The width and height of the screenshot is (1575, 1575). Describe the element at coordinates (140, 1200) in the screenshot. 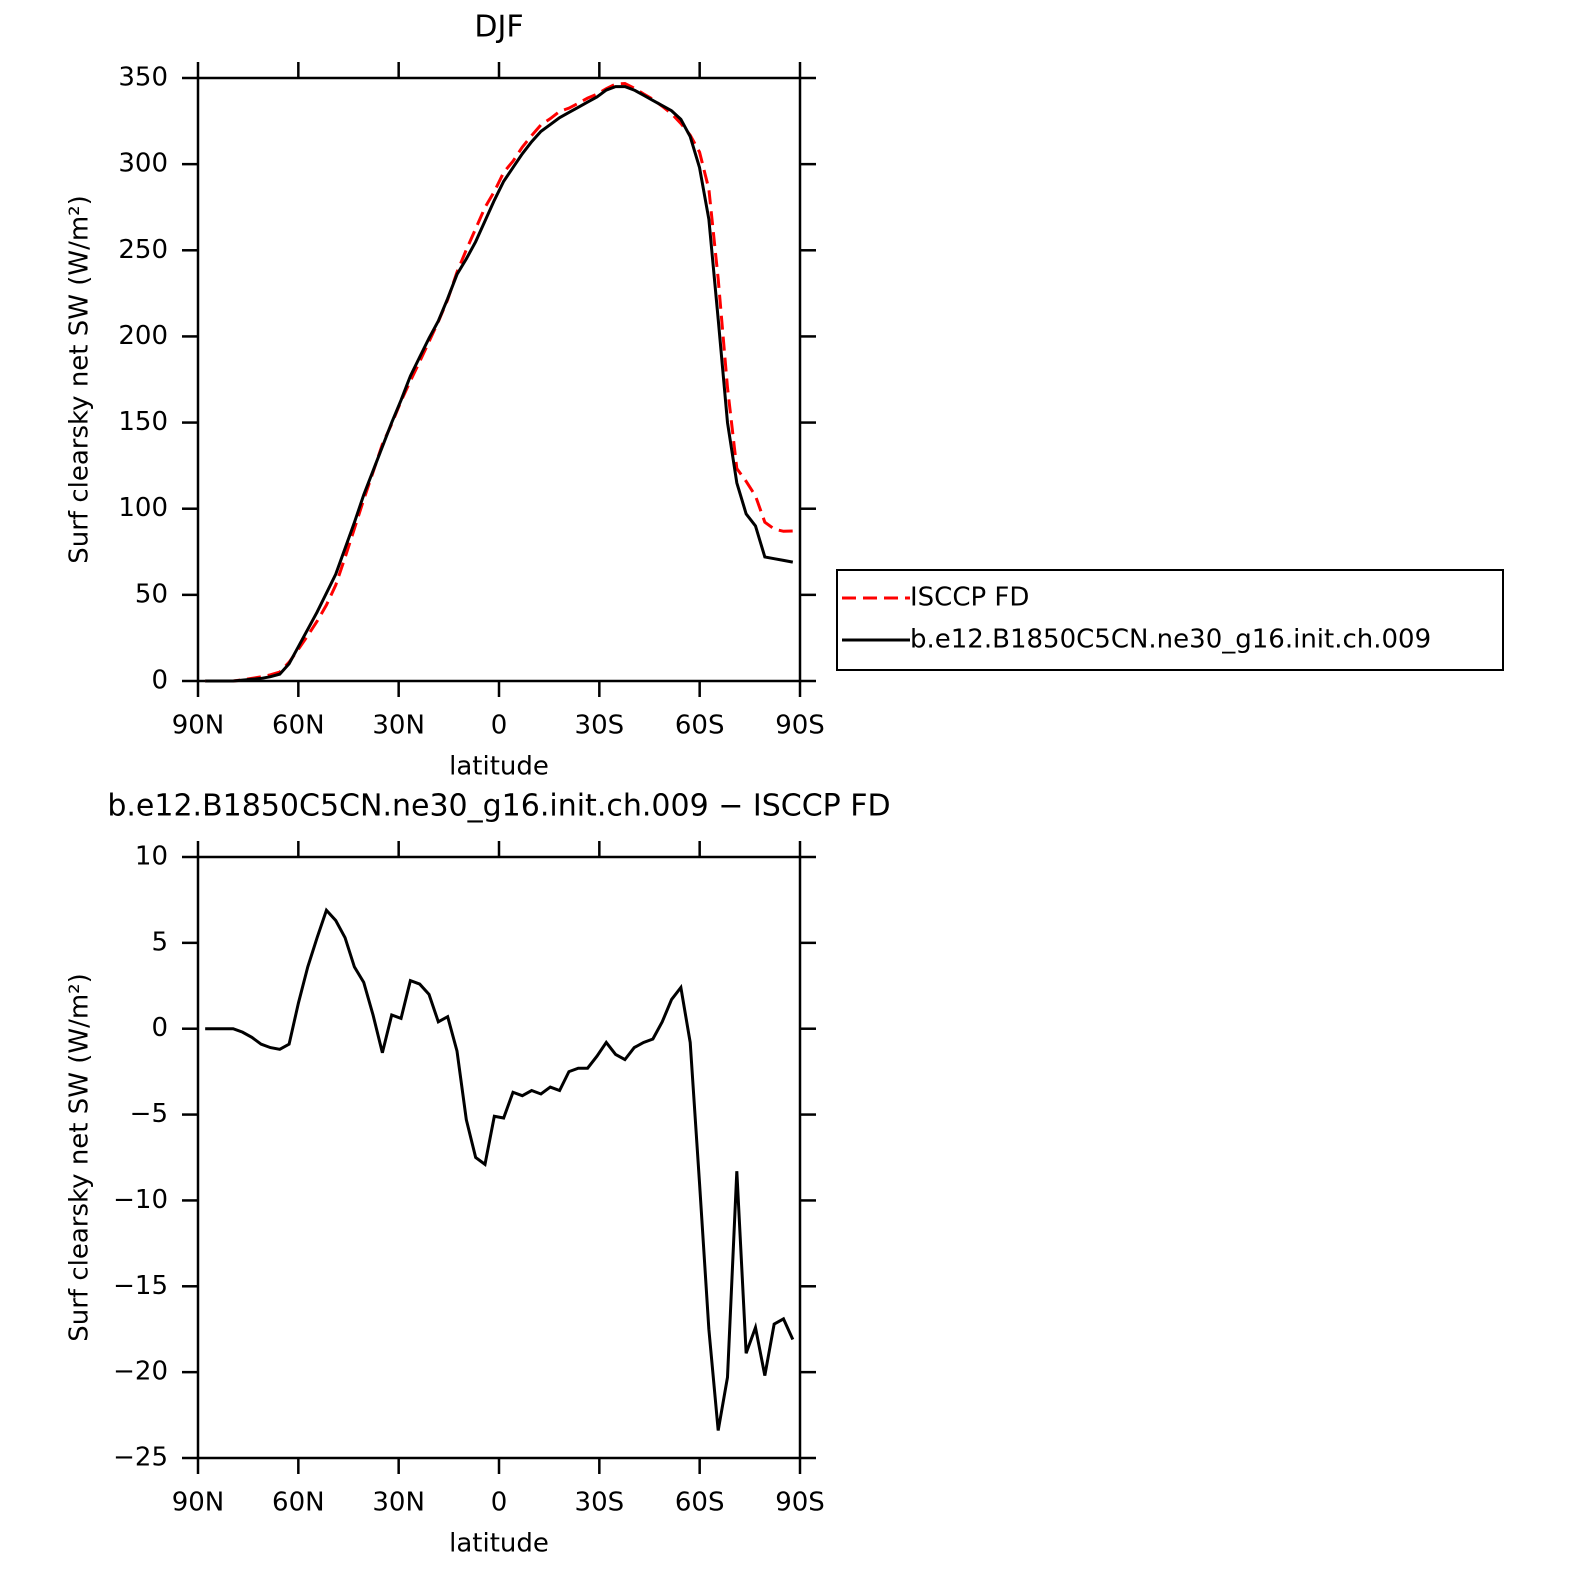

I see `y-tick-label: −10` at that location.